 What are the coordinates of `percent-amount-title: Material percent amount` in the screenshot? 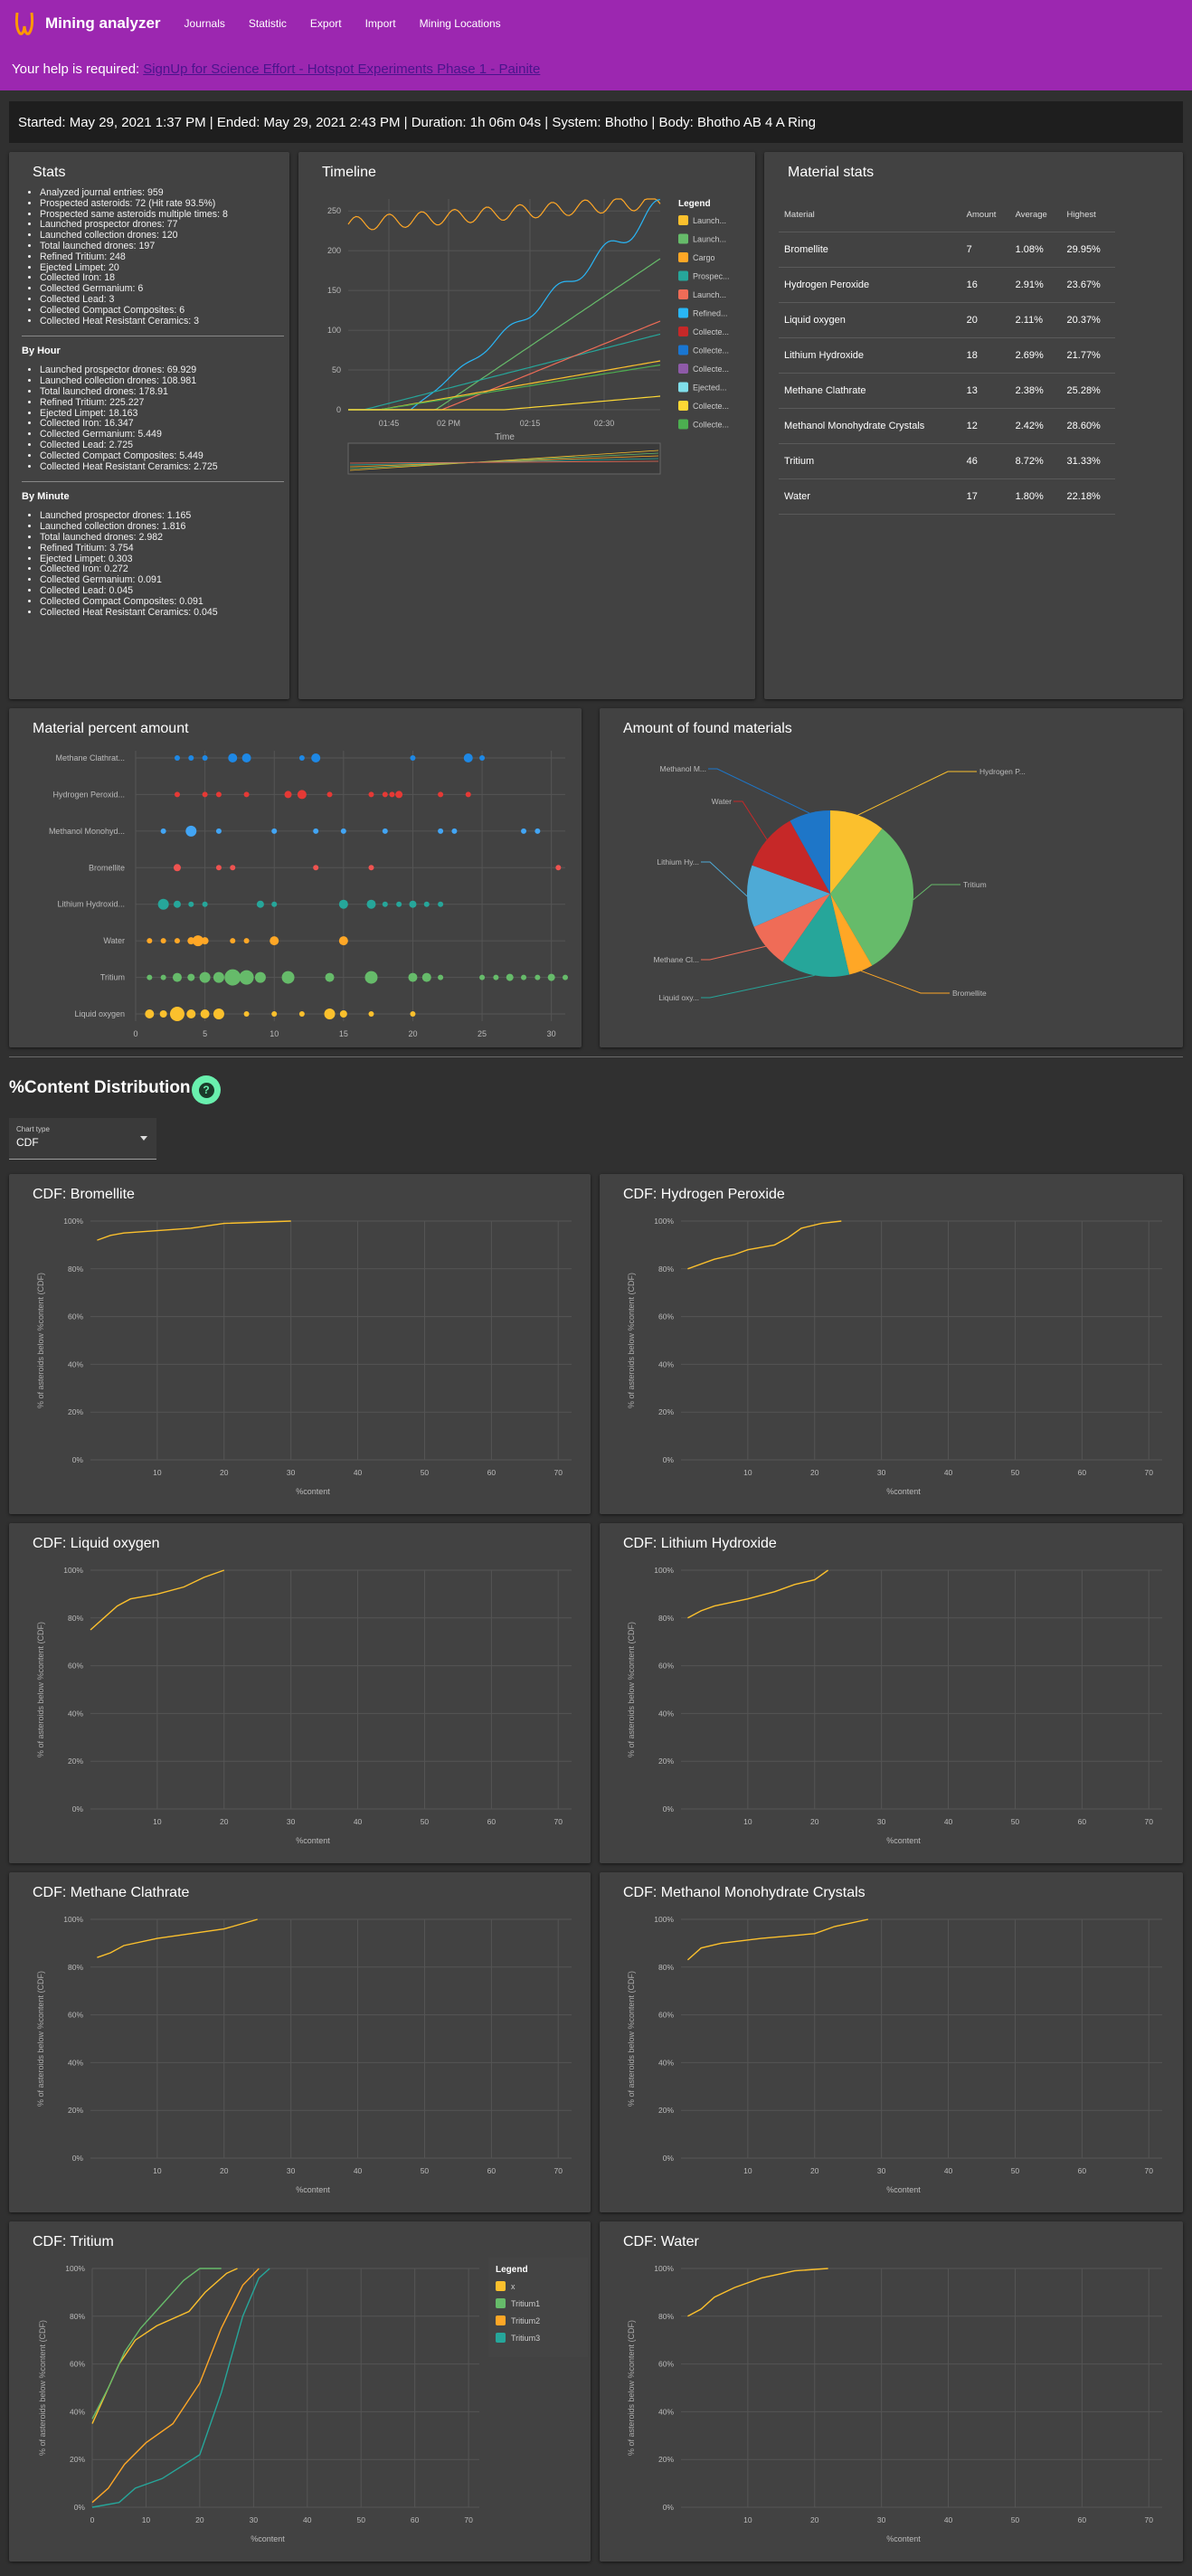 It's located at (111, 728).